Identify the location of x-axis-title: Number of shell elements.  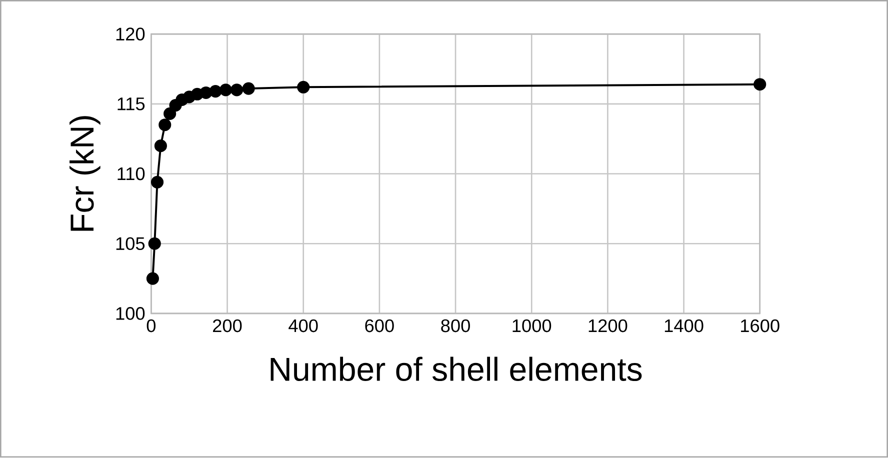
(456, 369).